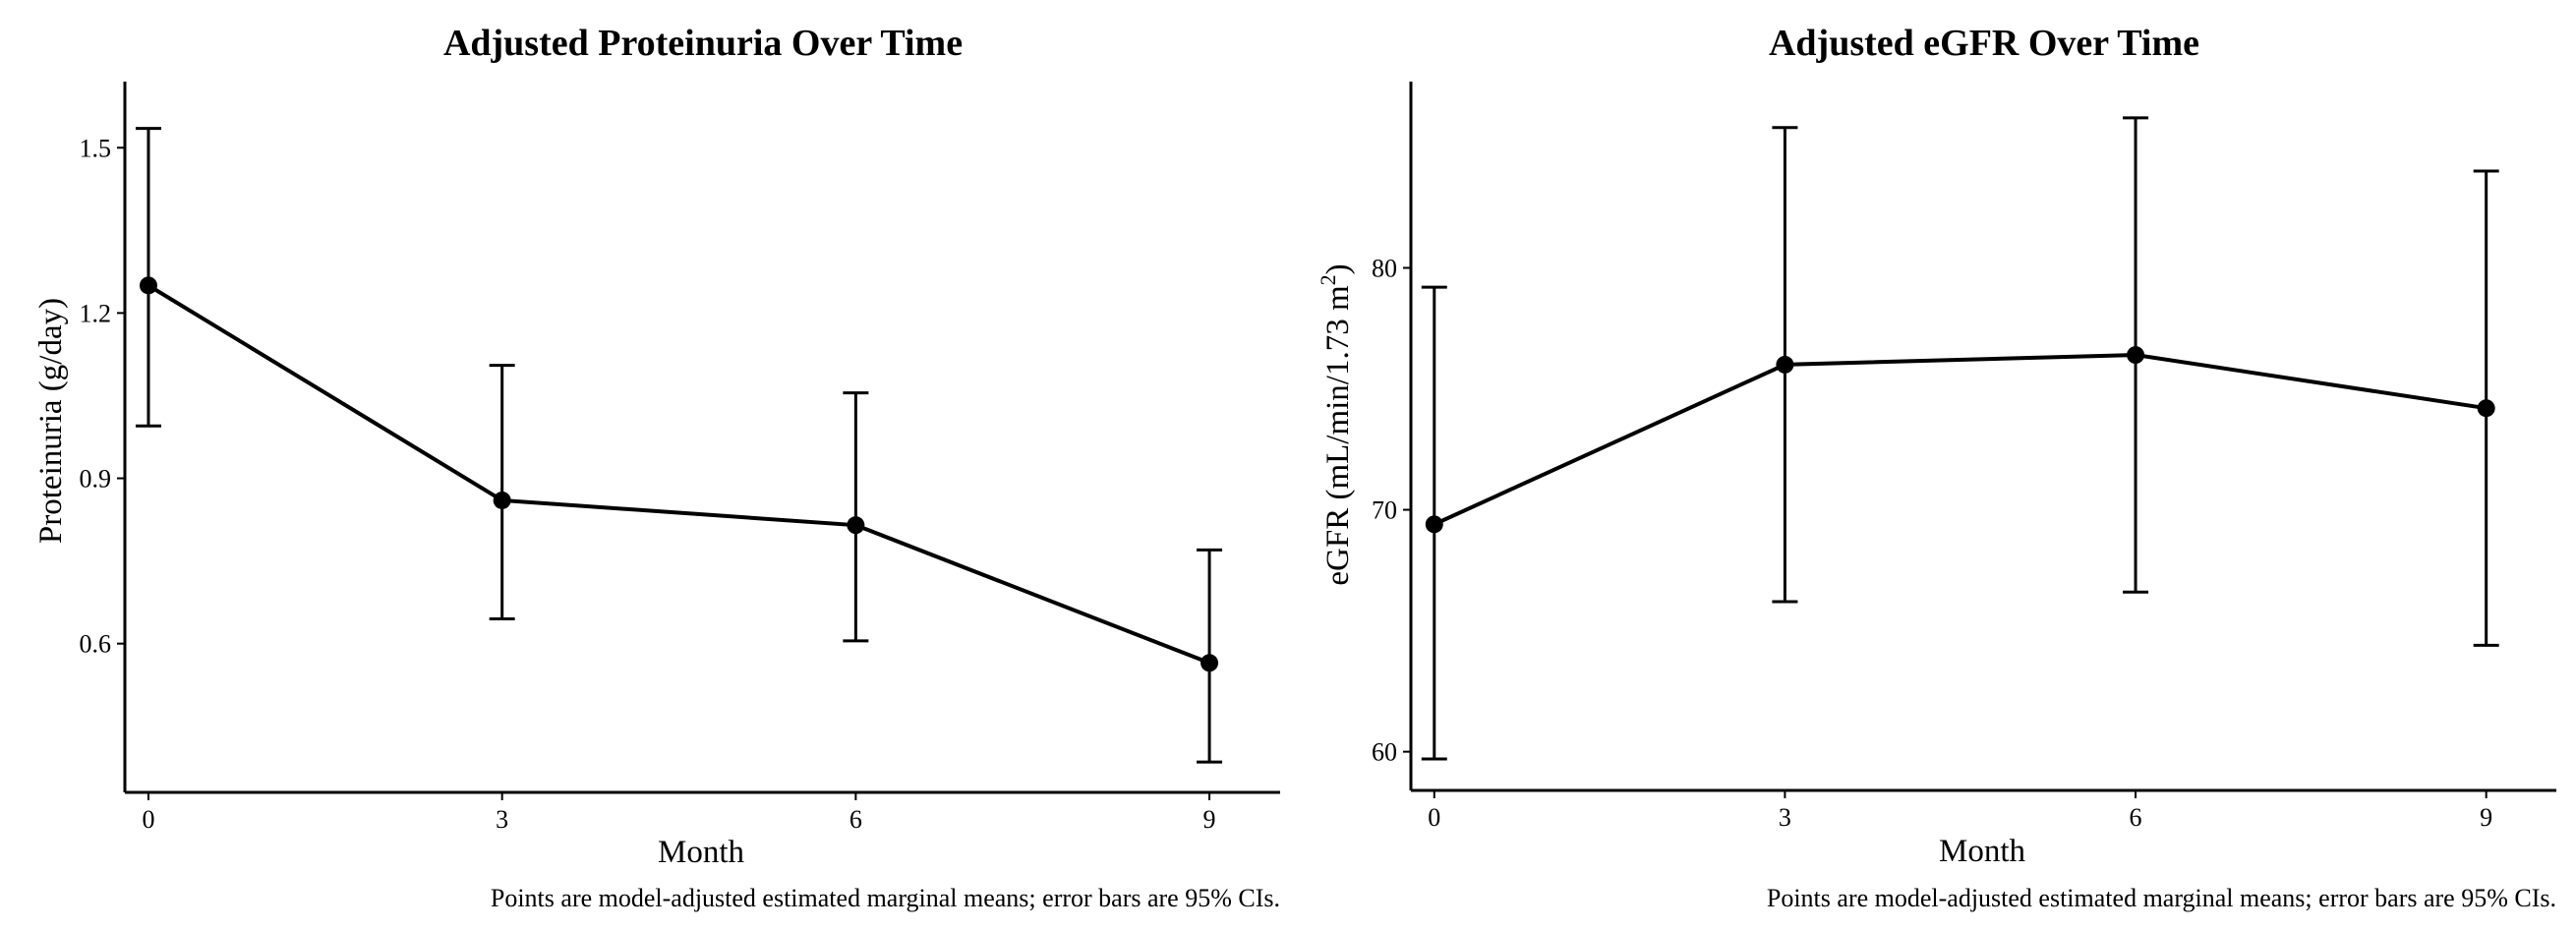 This screenshot has width=2576, height=931. Describe the element at coordinates (96, 480) in the screenshot. I see `proteinuria-y-tick-label: 0.9` at that location.